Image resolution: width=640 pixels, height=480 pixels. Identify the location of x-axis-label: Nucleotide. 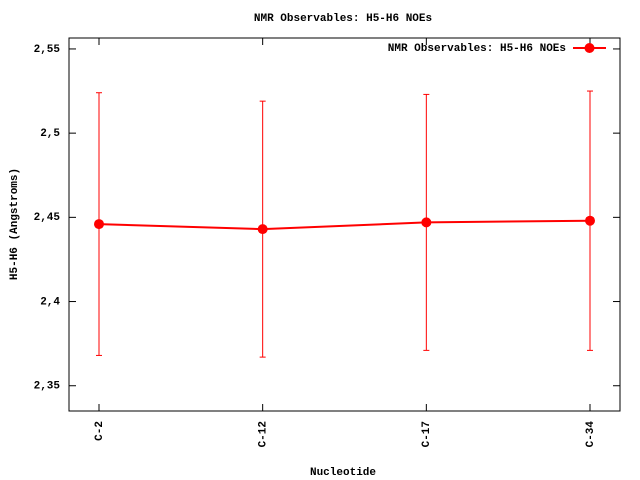
(343, 473).